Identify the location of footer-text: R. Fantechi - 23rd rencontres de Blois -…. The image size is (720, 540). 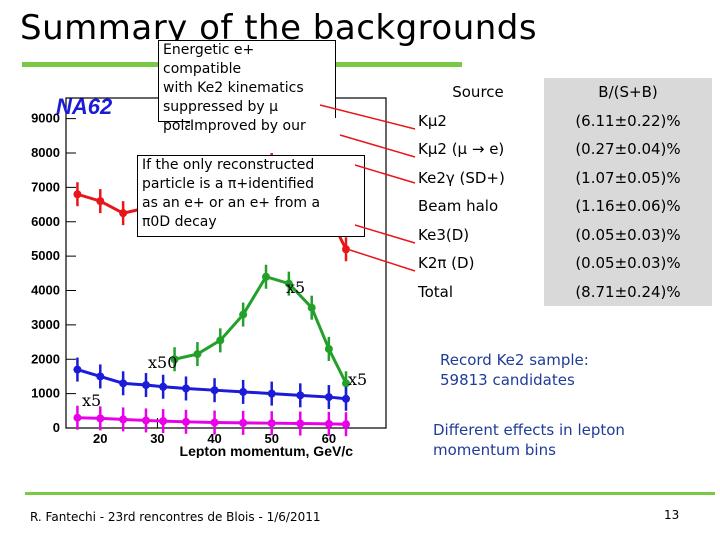
(175, 517).